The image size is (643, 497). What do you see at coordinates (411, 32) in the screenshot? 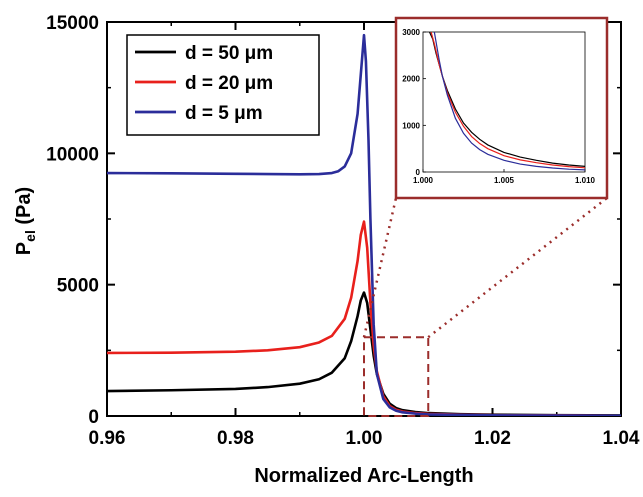
I see `inset-y-tick-label: 3000` at bounding box center [411, 32].